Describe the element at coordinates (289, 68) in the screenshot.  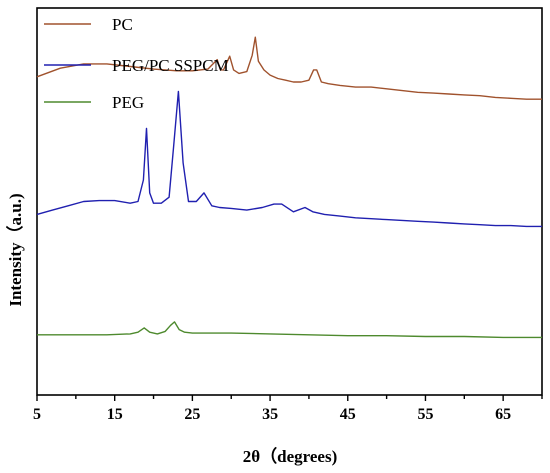
I see `series-line-pc` at that location.